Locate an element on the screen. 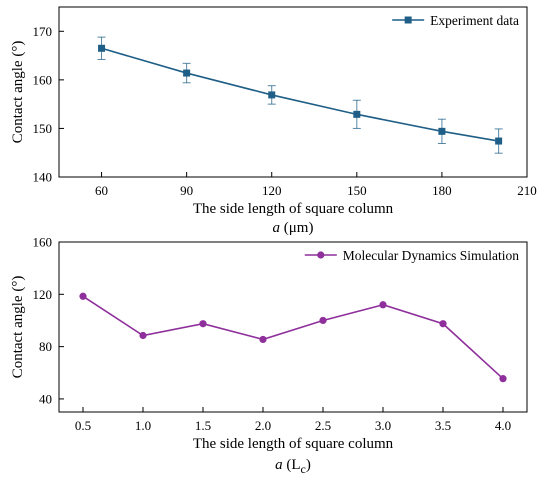 The width and height of the screenshot is (550, 485). x-tick-label: 150 is located at coordinates (357, 190).